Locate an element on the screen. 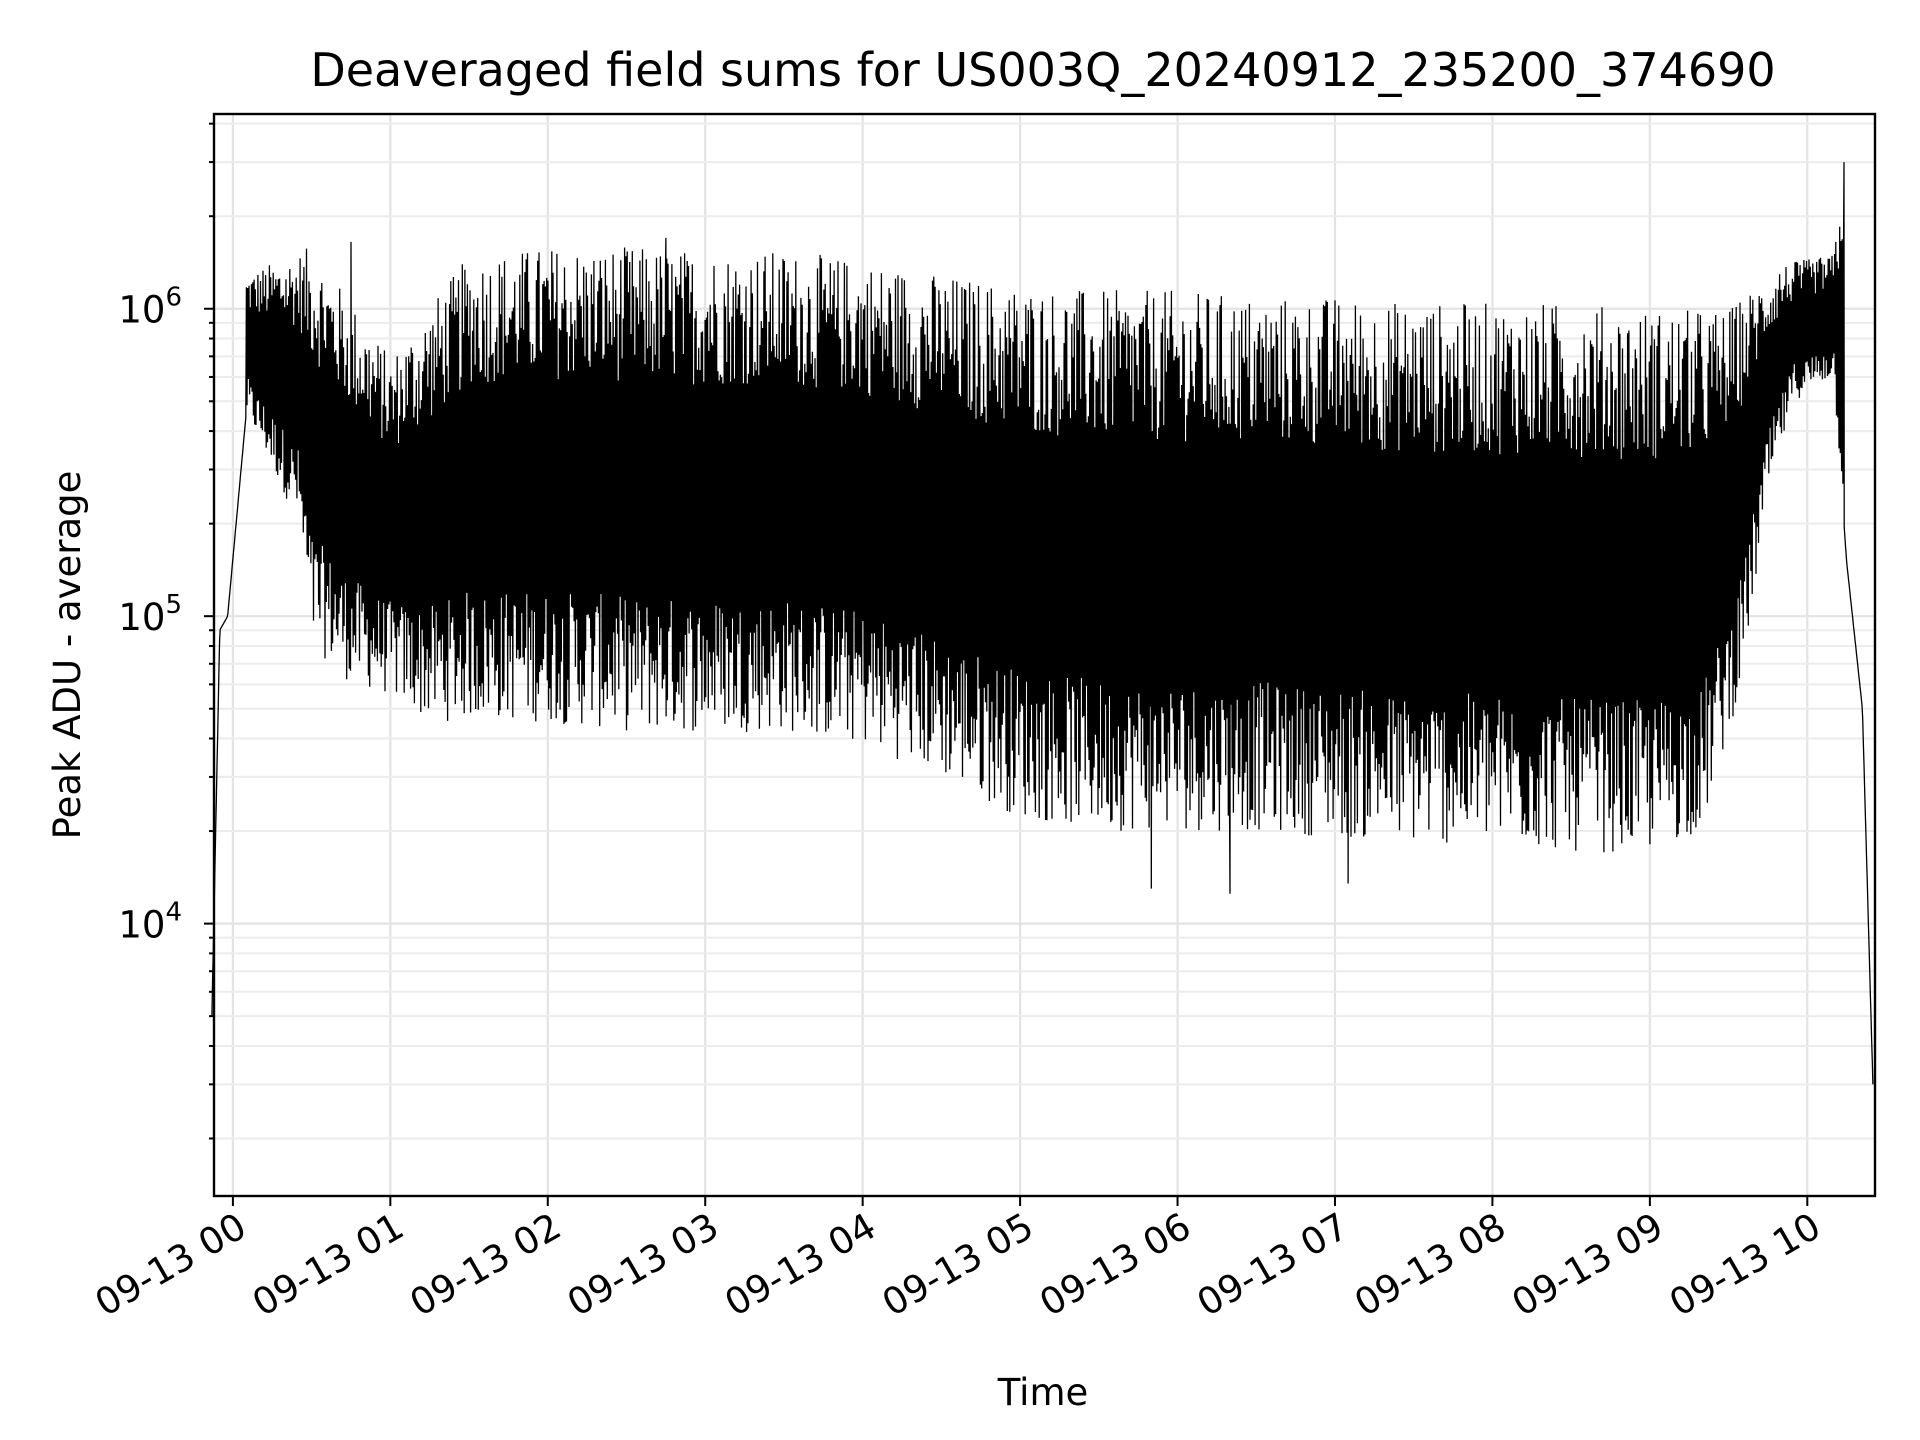 The height and width of the screenshot is (1440, 1920). y-tick-exponent: 6 is located at coordinates (173, 298).